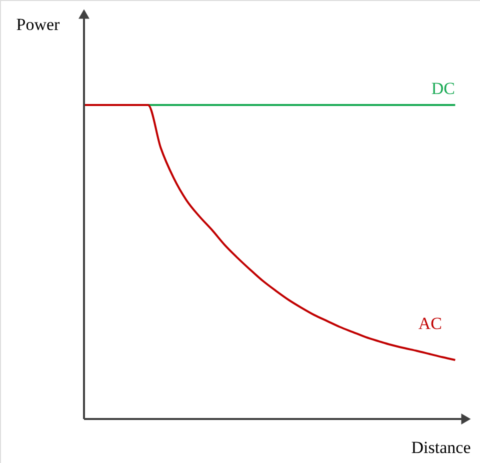 This screenshot has height=463, width=480. Describe the element at coordinates (443, 88) in the screenshot. I see `series-label: DC` at that location.